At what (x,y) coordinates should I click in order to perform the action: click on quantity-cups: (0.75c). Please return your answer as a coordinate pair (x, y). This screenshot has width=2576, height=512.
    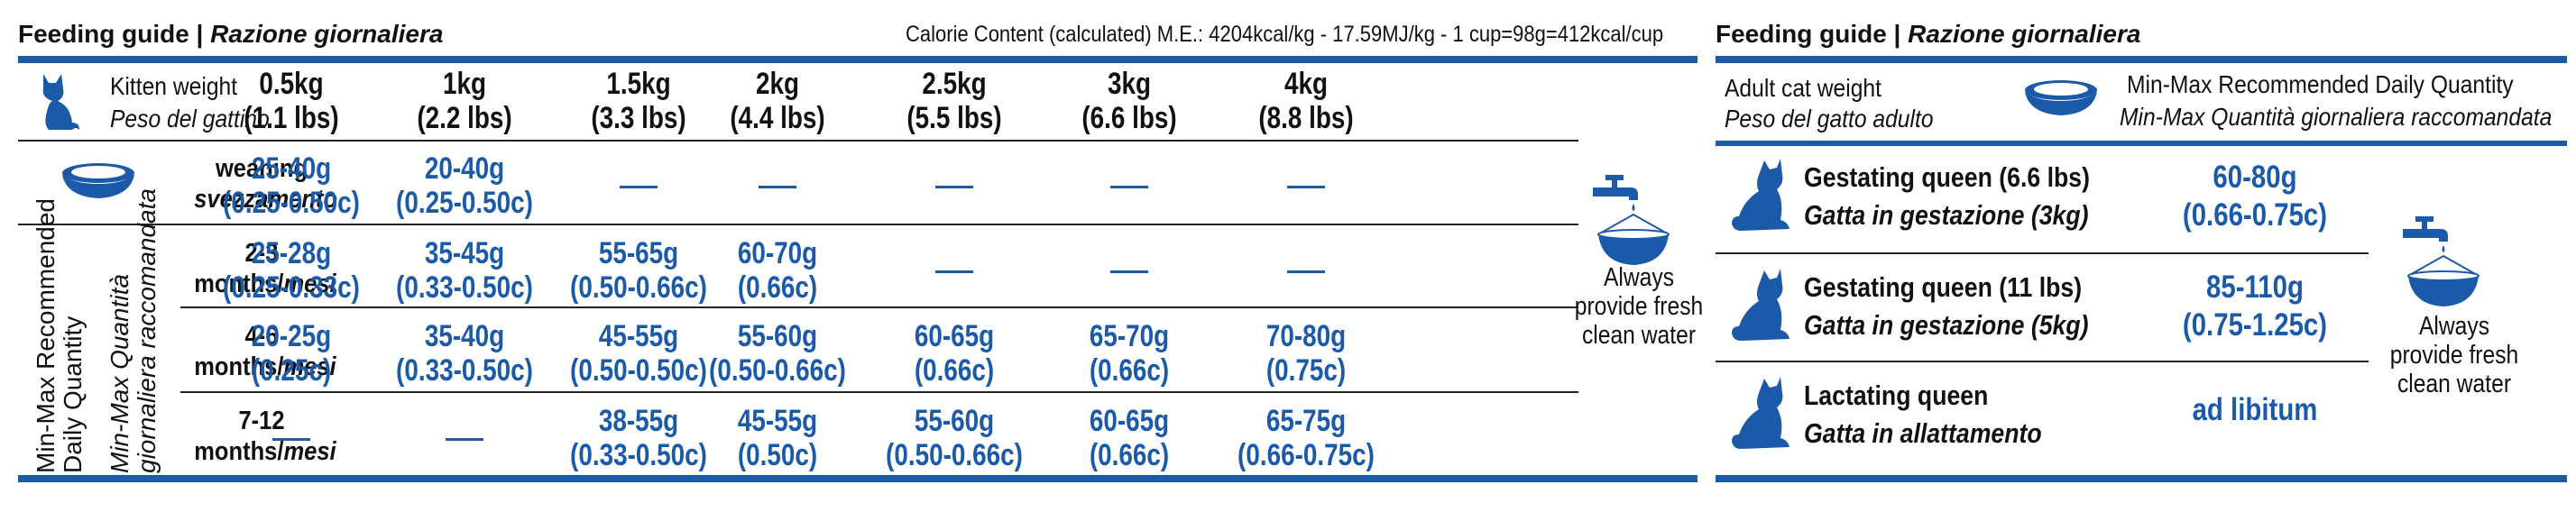
    Looking at the image, I should click on (1306, 370).